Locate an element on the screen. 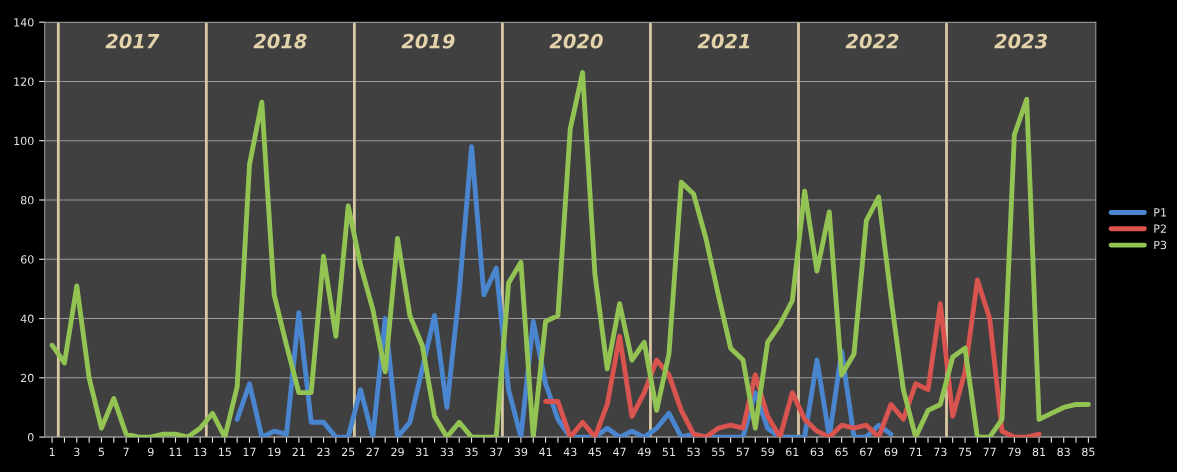 The width and height of the screenshot is (1177, 472). x-tick-label: 39 is located at coordinates (521, 452).